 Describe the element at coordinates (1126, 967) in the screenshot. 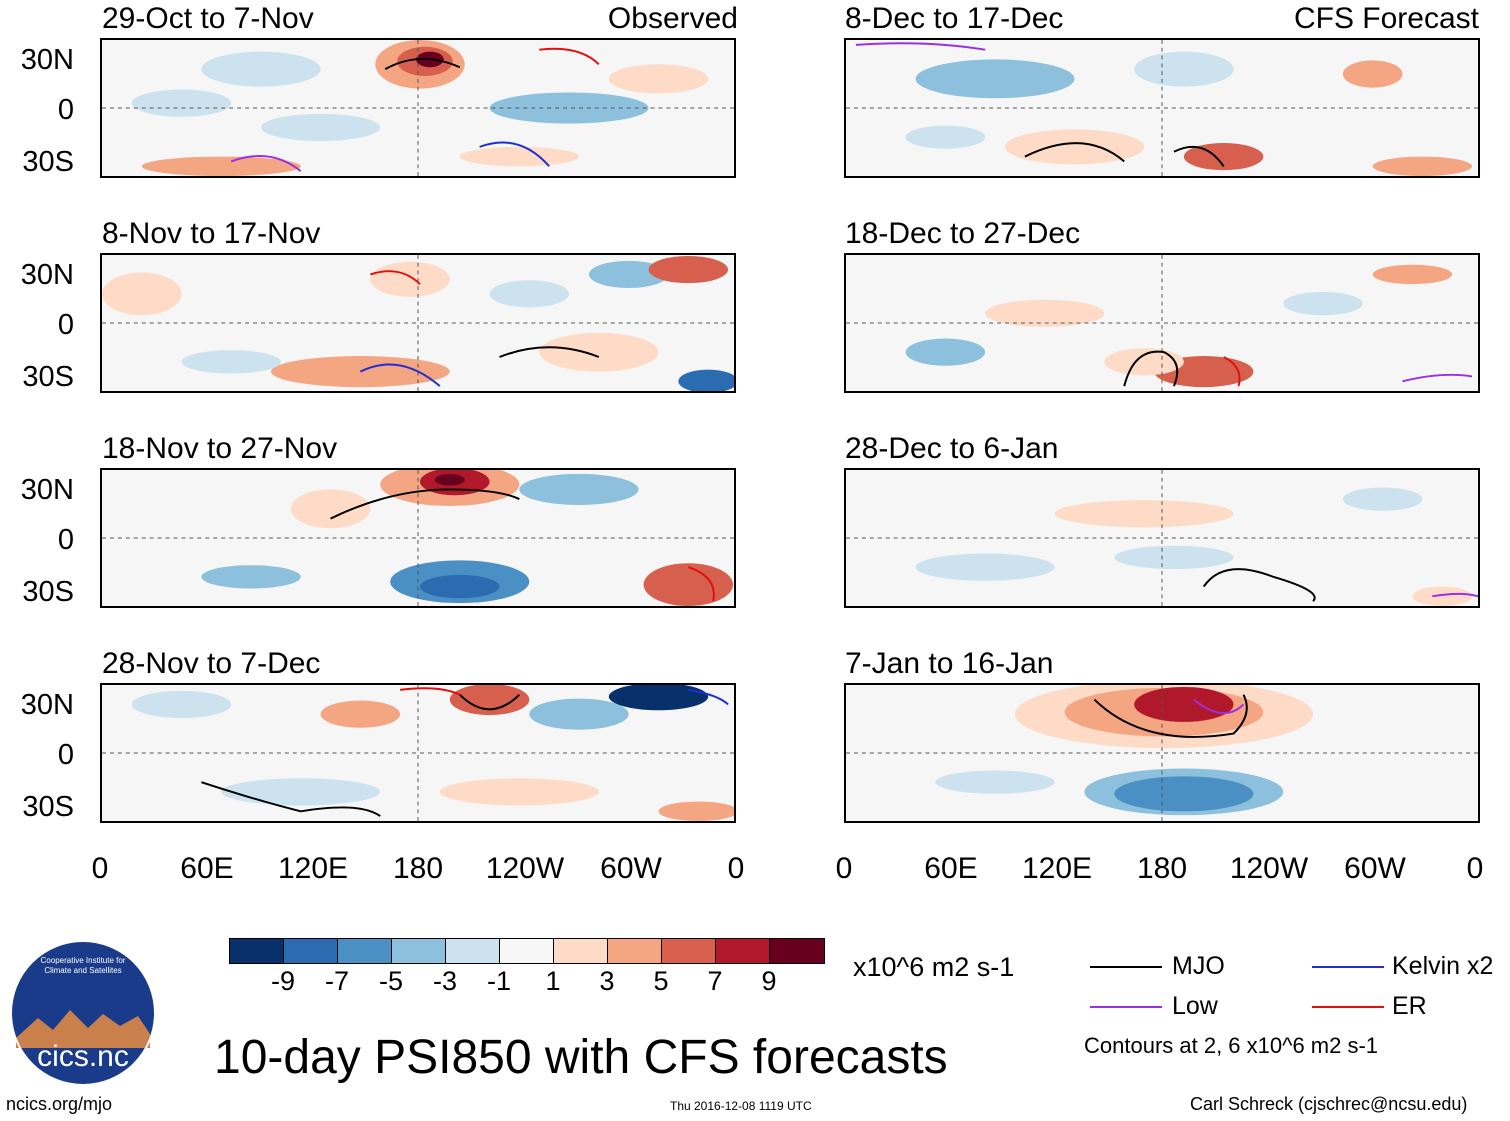

I see `legend-line-mjo` at that location.